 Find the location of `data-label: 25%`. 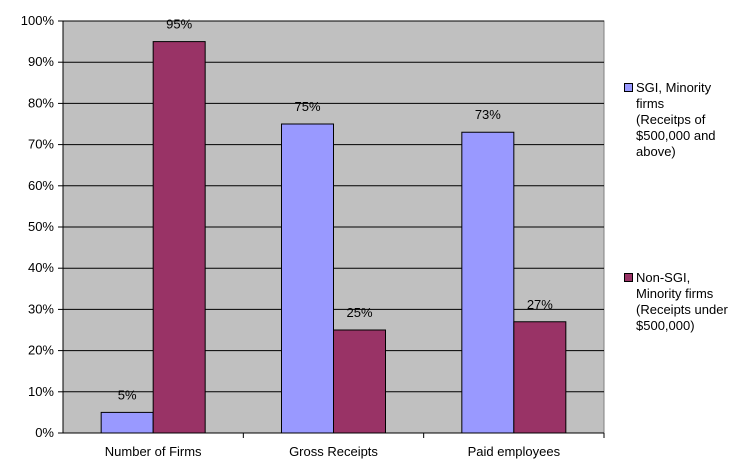

data-label: 25% is located at coordinates (359, 312).